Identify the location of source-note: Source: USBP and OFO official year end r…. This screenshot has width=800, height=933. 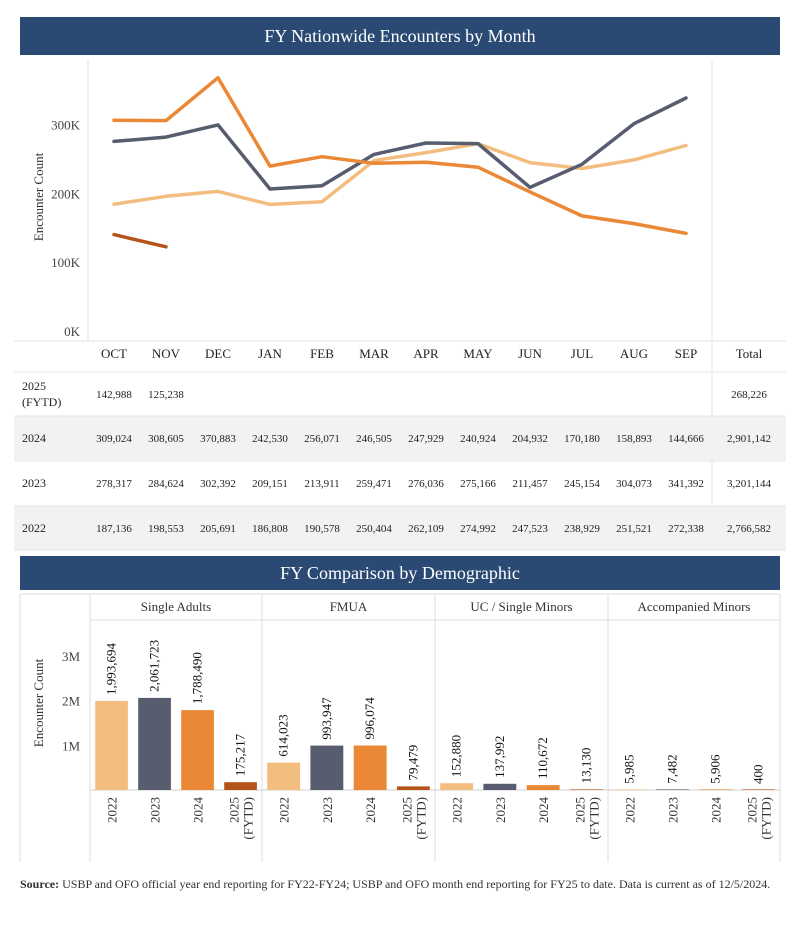
(400, 884).